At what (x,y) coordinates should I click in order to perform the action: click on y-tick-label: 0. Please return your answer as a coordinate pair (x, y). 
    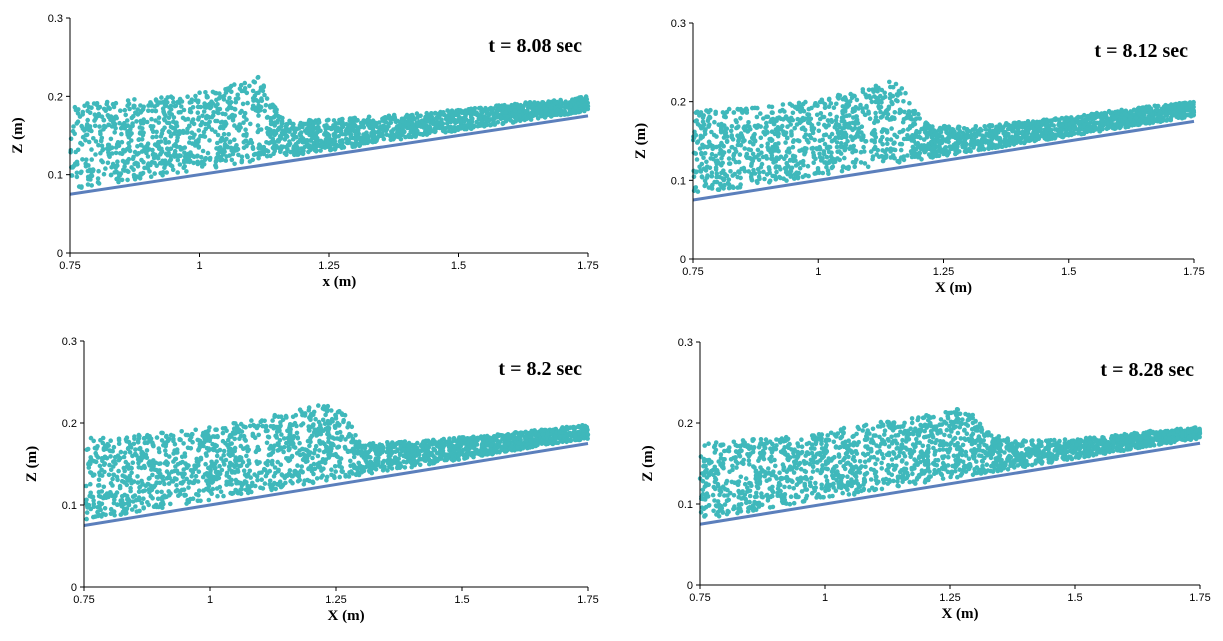
    Looking at the image, I should click on (60, 254).